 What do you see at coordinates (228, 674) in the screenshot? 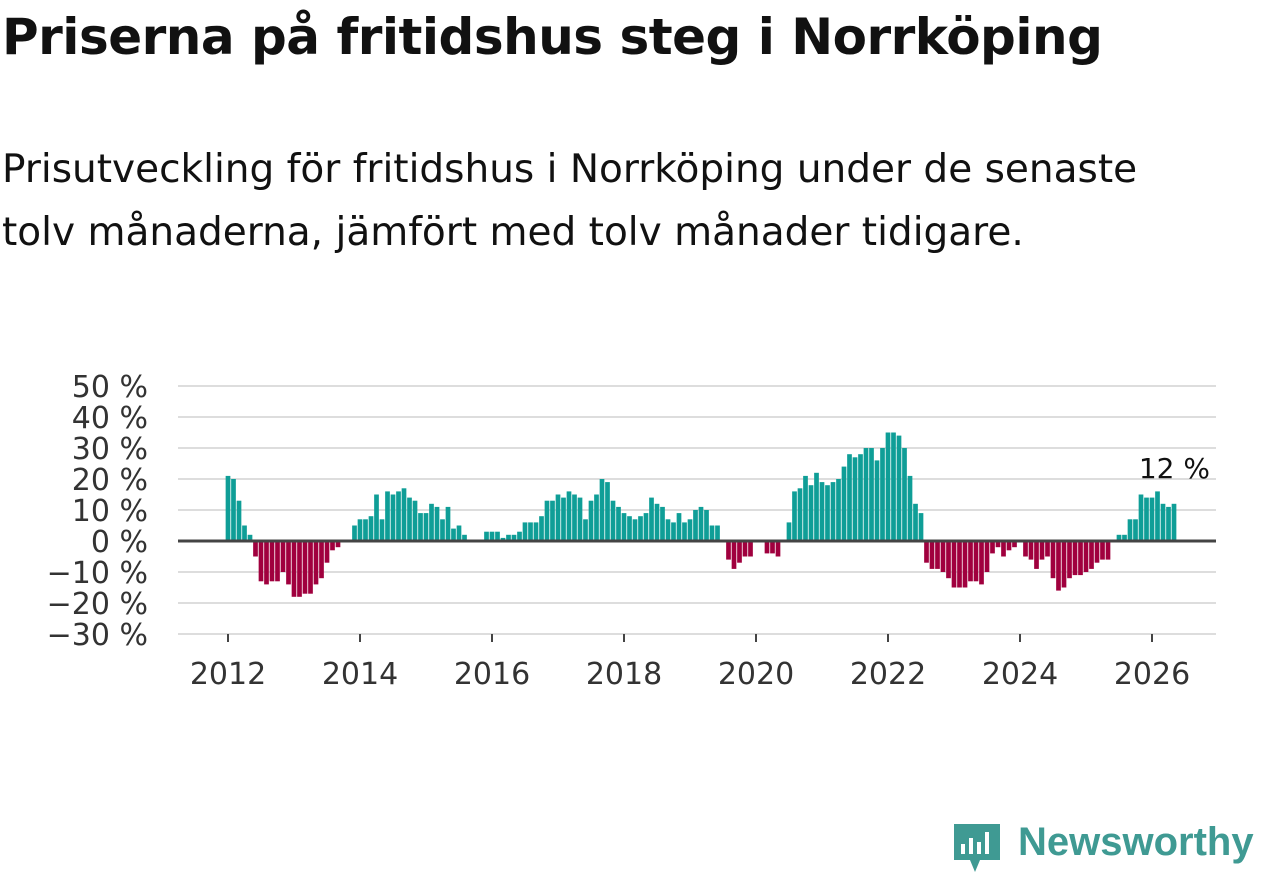
I see `x-tick-label: 2012` at bounding box center [228, 674].